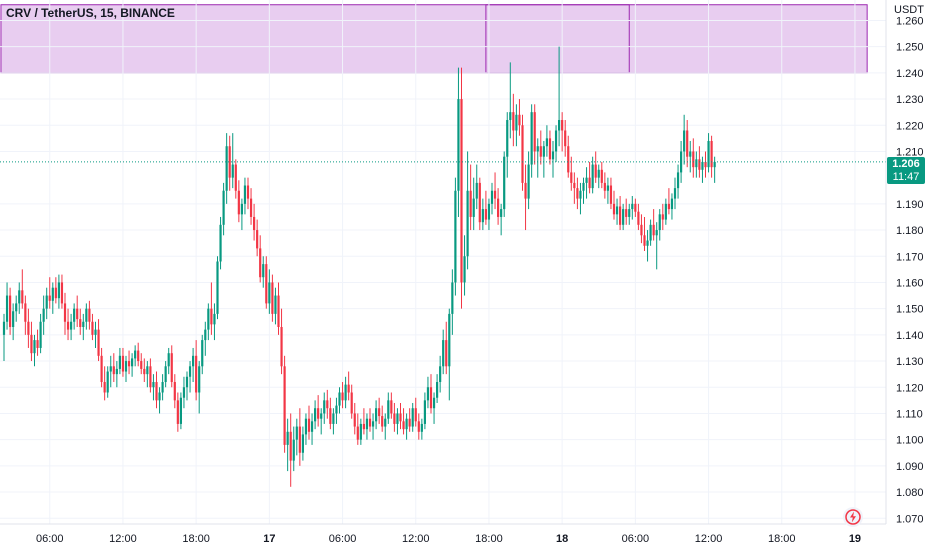 The height and width of the screenshot is (550, 932). Describe the element at coordinates (910, 336) in the screenshot. I see `price-tick-label: 1.140` at that location.